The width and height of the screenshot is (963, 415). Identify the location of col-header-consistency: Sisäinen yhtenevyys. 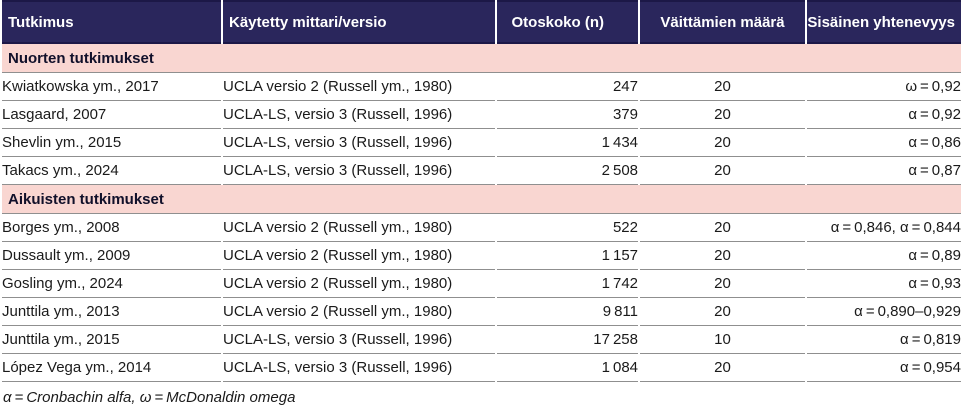
(884, 22).